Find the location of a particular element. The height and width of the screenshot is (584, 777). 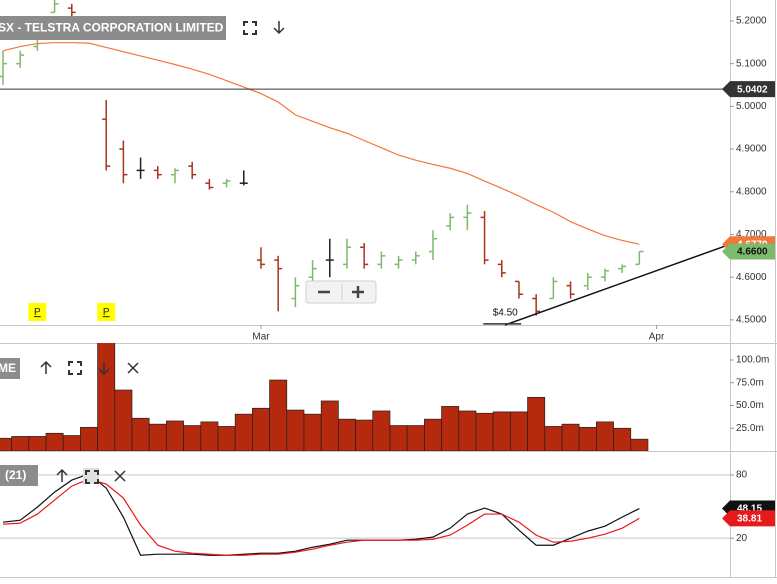

y-tick-label: 80 is located at coordinates (742, 475).